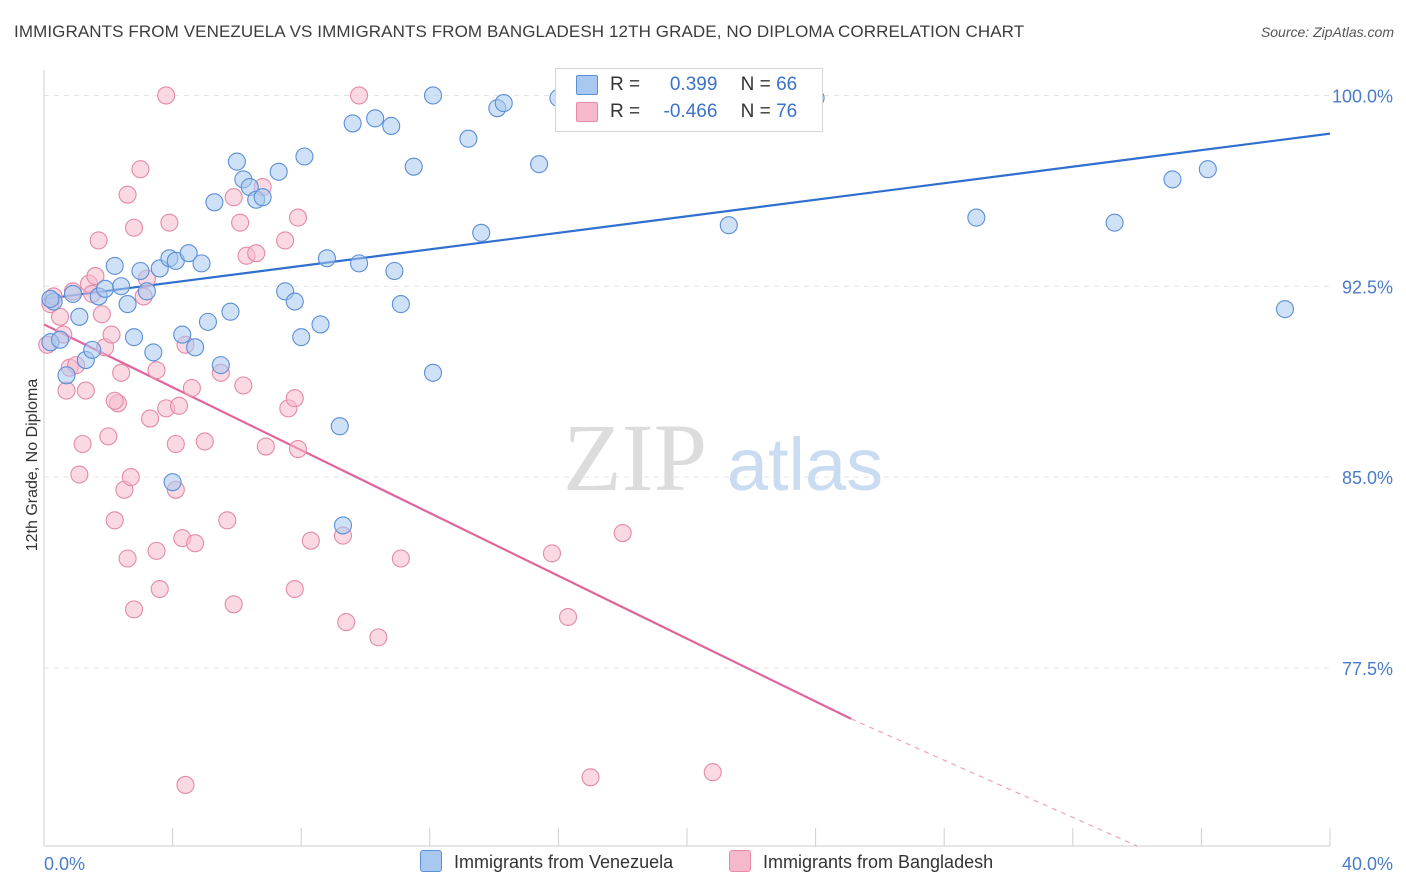 This screenshot has height=892, width=1406. What do you see at coordinates (1367, 478) in the screenshot?
I see `y-tick-label: 85.0%` at bounding box center [1367, 478].